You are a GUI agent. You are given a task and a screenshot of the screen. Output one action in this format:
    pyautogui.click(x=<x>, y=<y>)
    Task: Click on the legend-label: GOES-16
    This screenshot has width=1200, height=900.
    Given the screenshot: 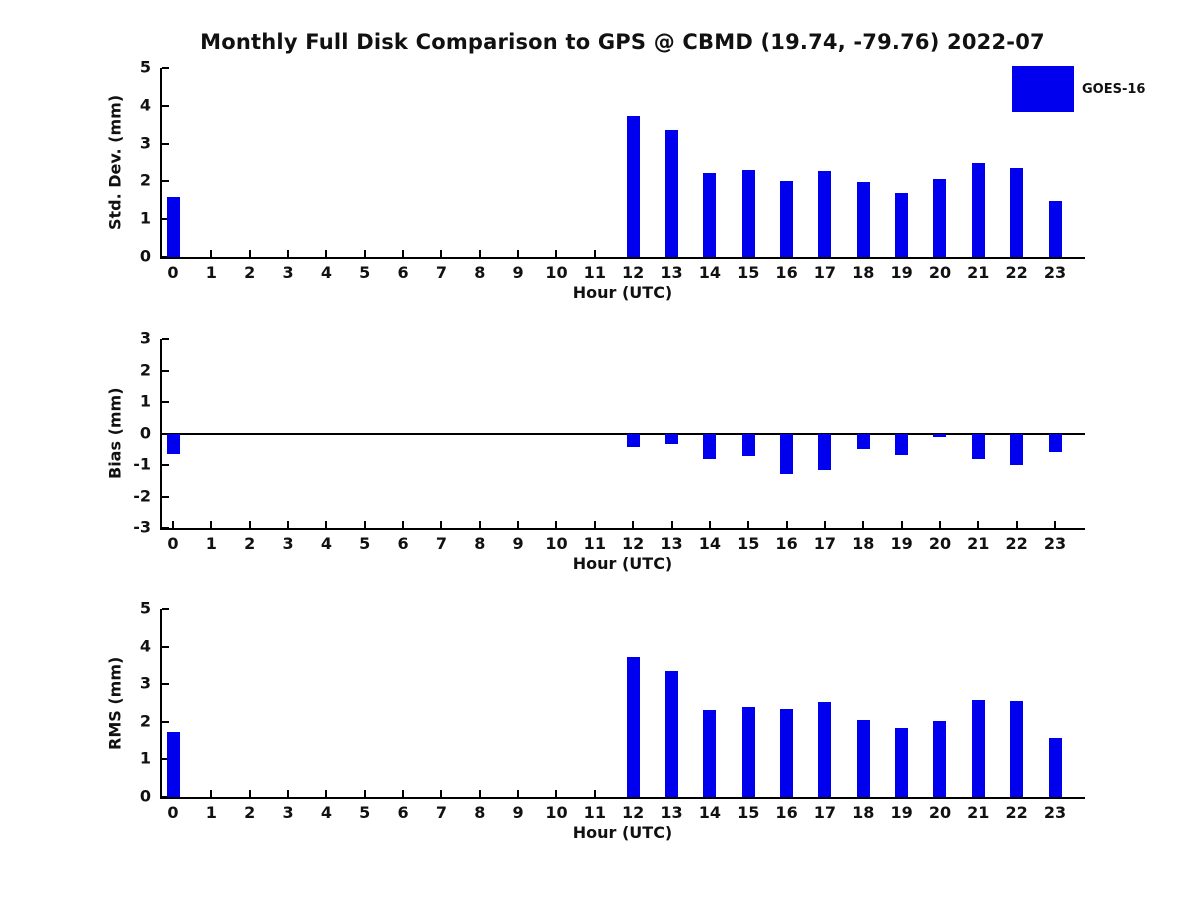 What is the action you would take?
    pyautogui.click(x=1114, y=89)
    